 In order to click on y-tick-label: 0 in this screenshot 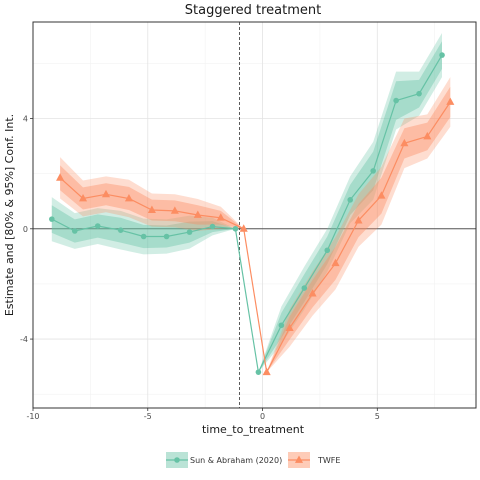, I will do `click(25, 229)`.